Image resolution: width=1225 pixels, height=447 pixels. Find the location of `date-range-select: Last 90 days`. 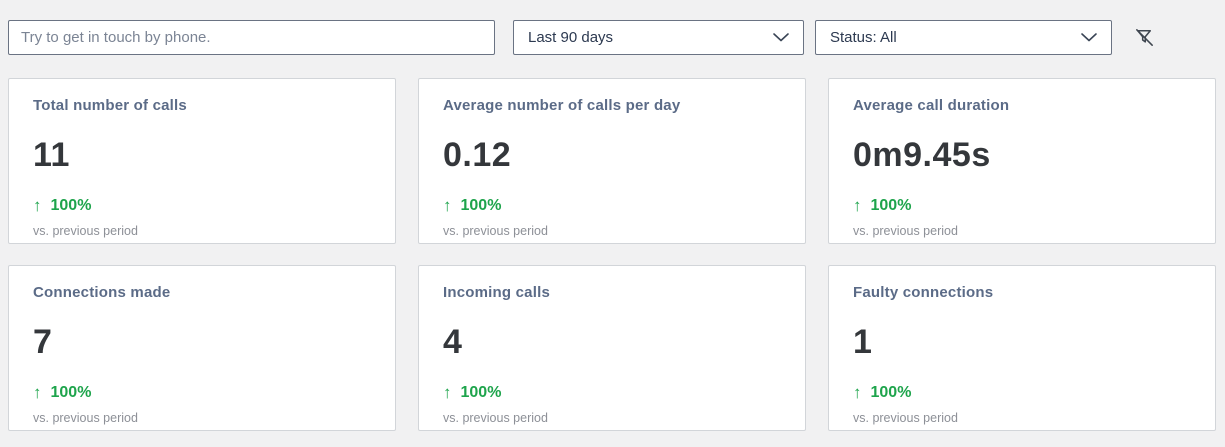

date-range-select: Last 90 days is located at coordinates (658, 37).